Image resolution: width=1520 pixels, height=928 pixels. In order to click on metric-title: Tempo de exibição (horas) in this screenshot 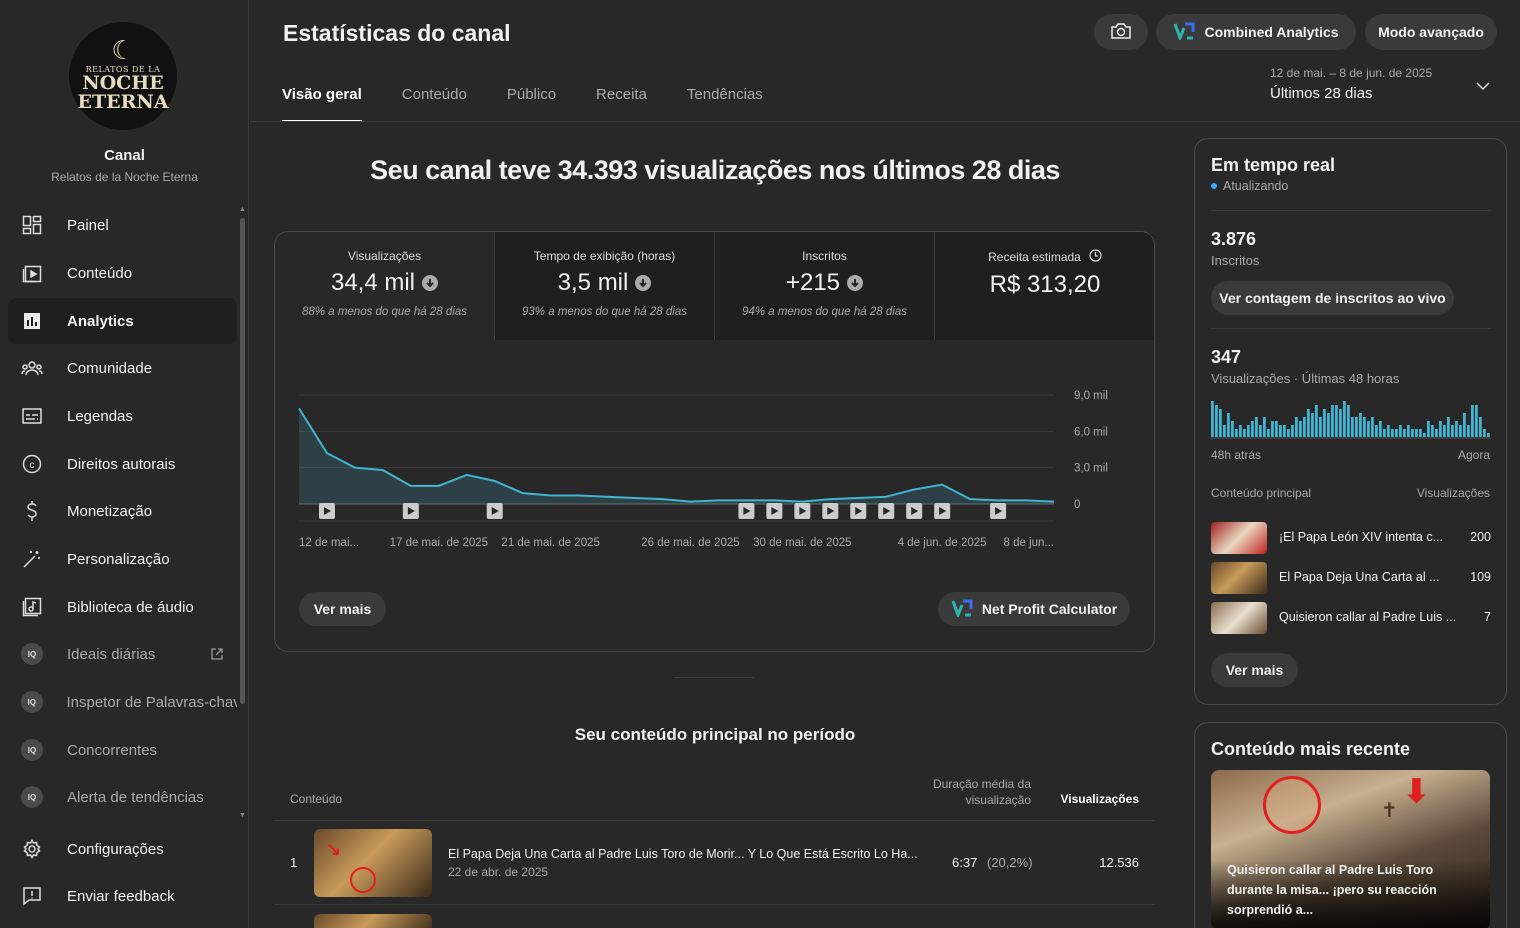, I will do `click(604, 256)`.